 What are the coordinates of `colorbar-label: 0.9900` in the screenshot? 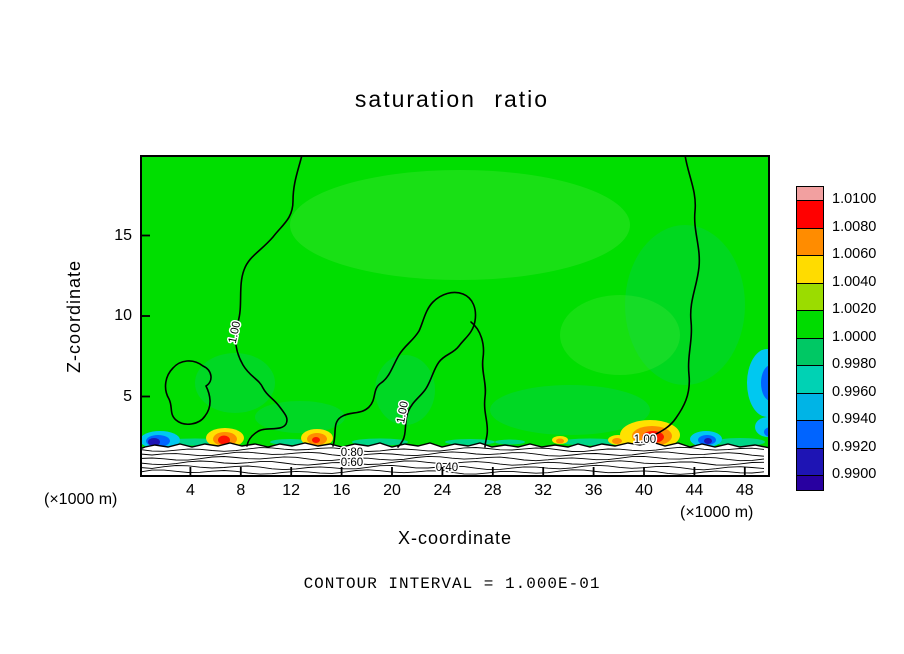 It's located at (854, 474).